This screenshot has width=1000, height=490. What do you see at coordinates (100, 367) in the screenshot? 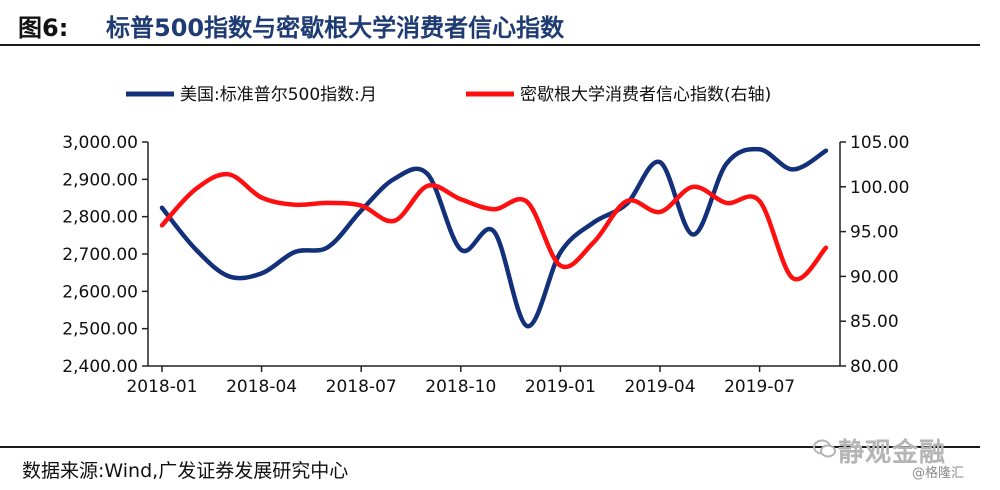
I see `left-tick-label: 2,400.00` at bounding box center [100, 367].